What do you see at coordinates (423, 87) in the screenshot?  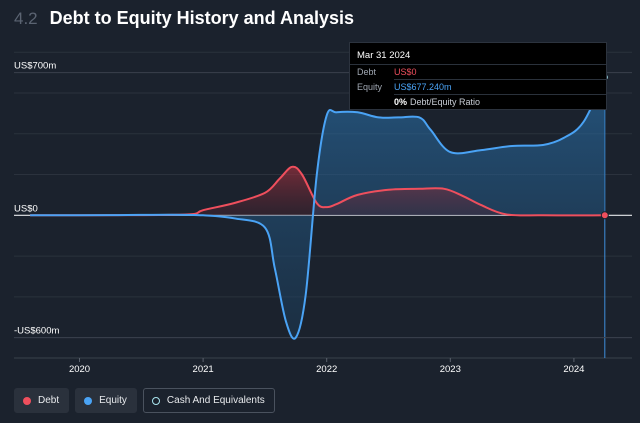 I see `tooltip-equity-value: US$677.240m` at bounding box center [423, 87].